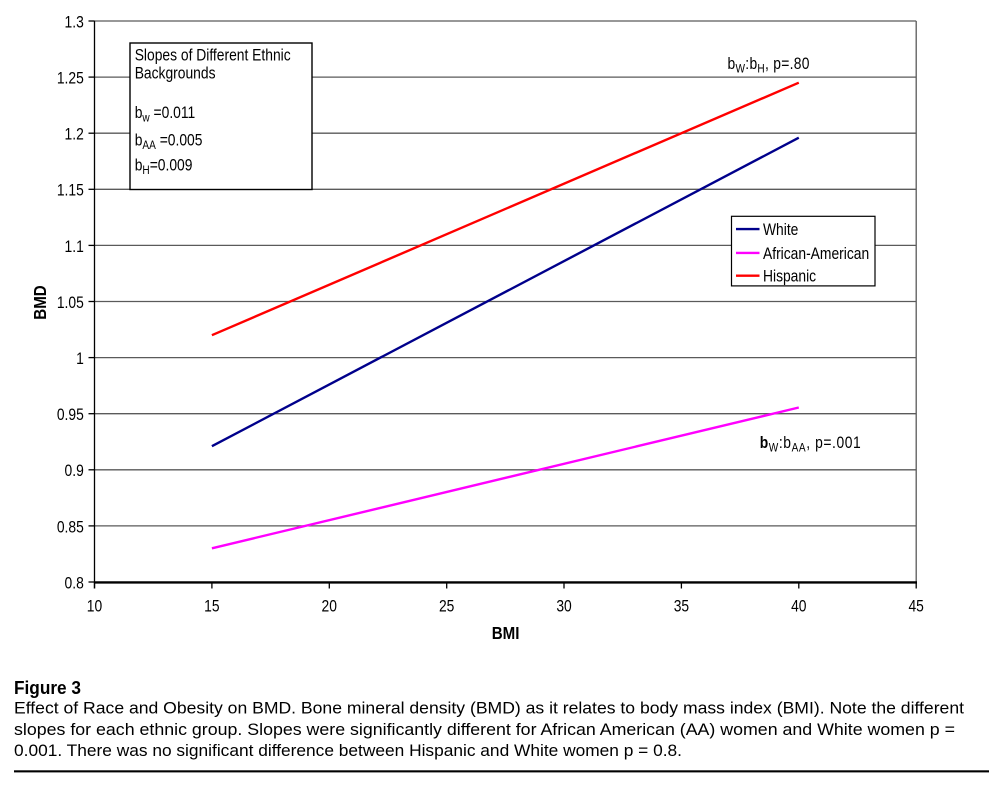  What do you see at coordinates (74, 471) in the screenshot?
I see `svg-text: 0.9` at bounding box center [74, 471].